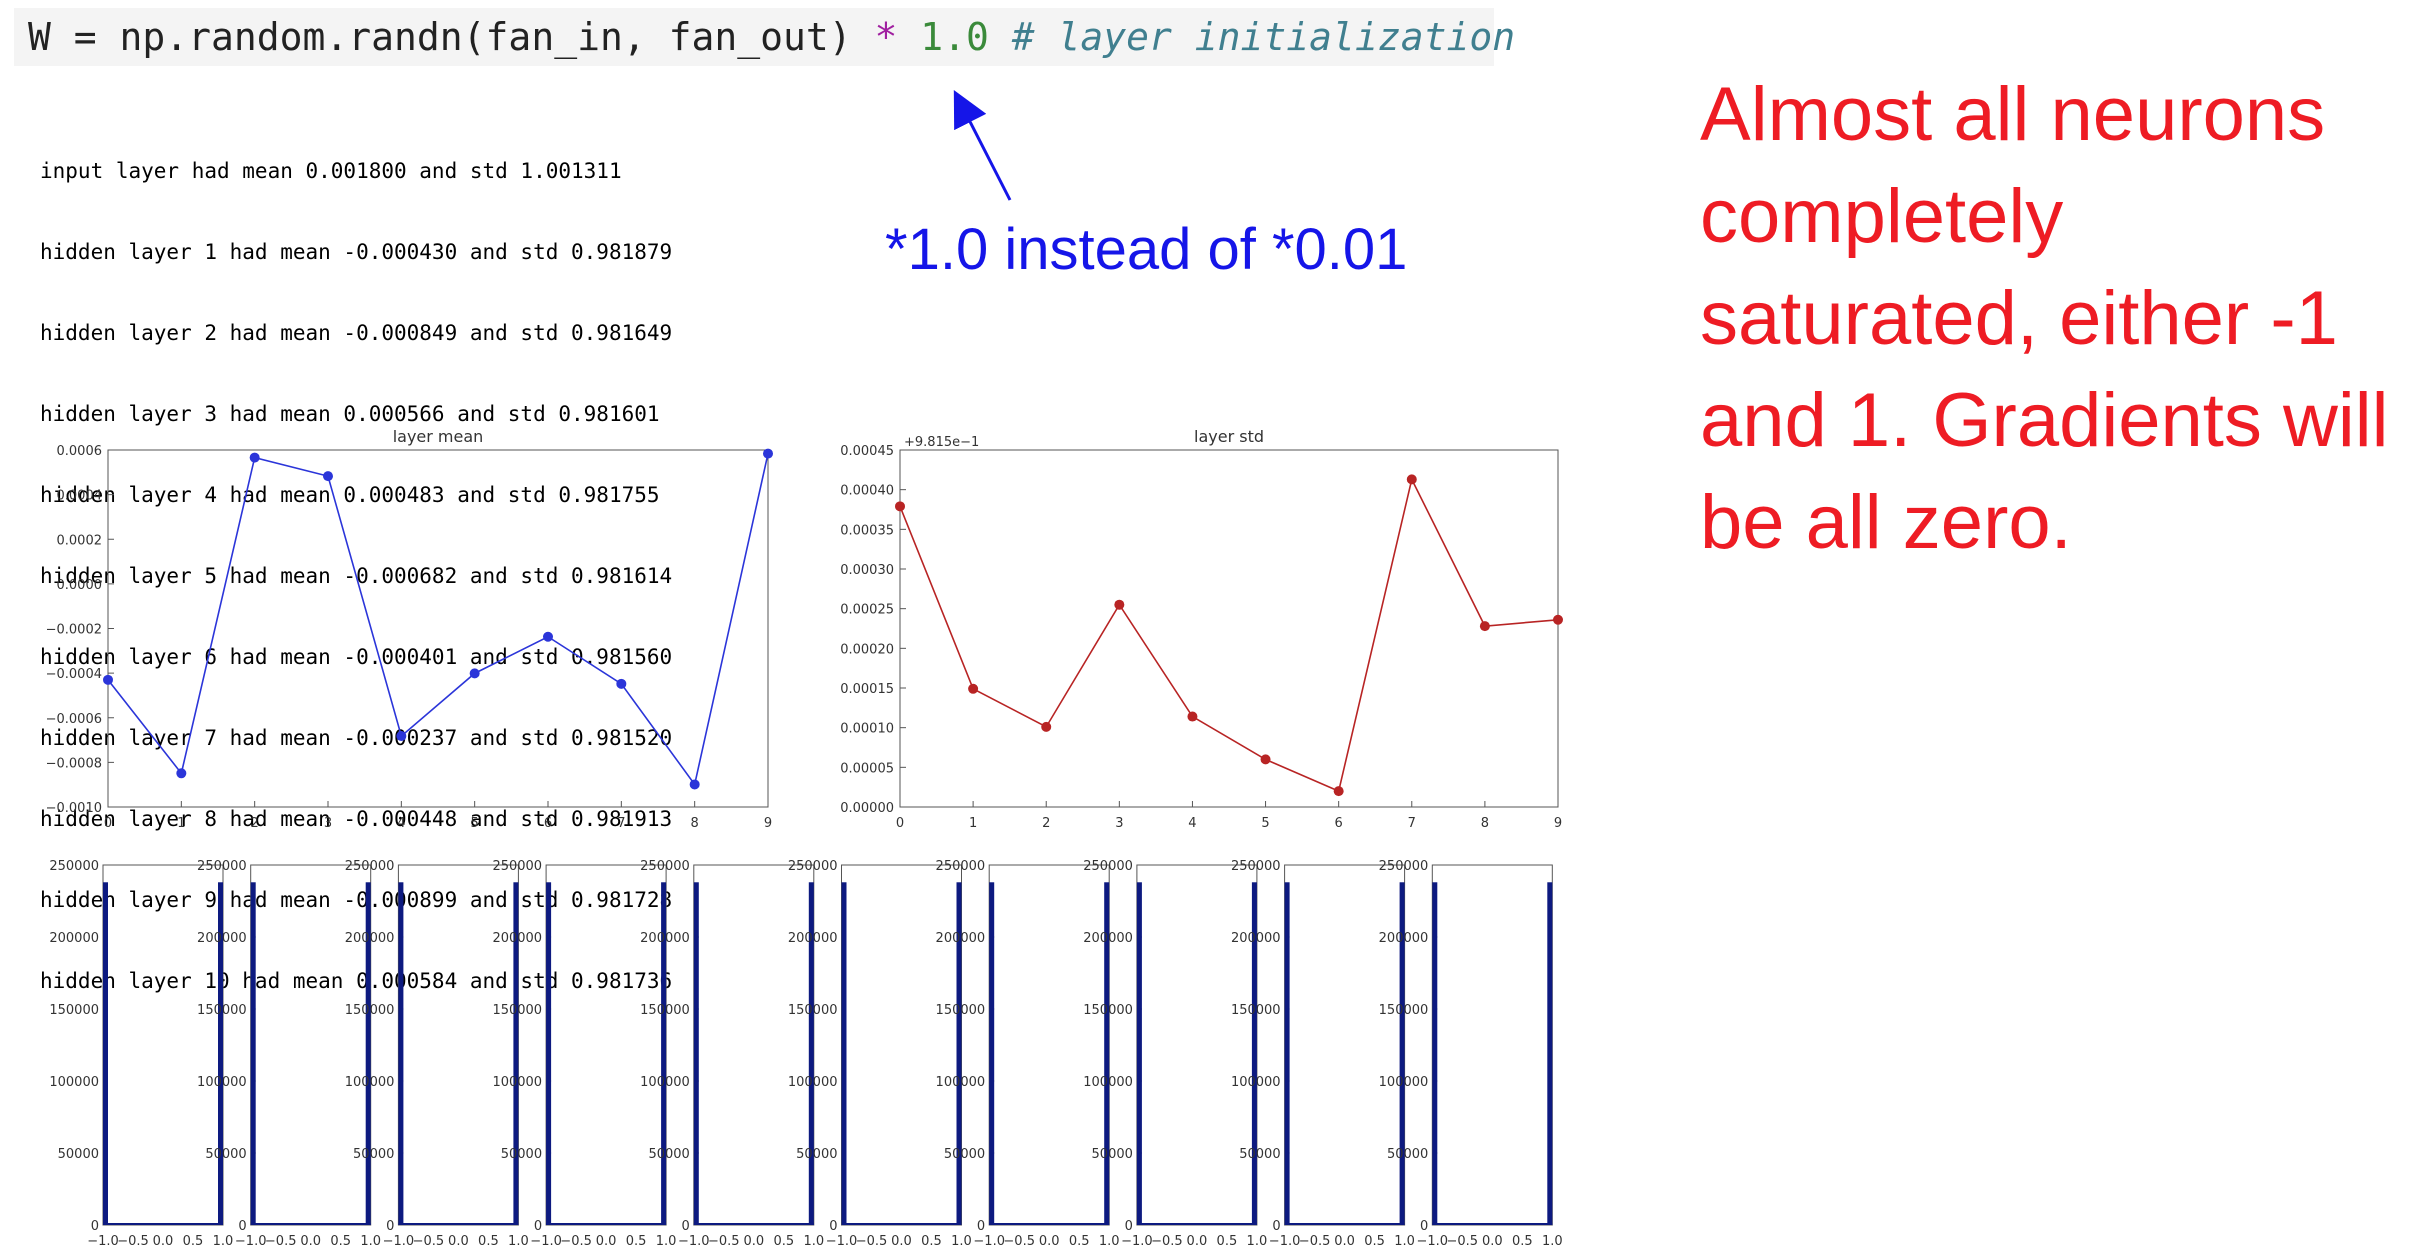 This screenshot has width=2410, height=1250. What do you see at coordinates (74, 763) in the screenshot?
I see `mean-ytick-label: −0.0008` at bounding box center [74, 763].